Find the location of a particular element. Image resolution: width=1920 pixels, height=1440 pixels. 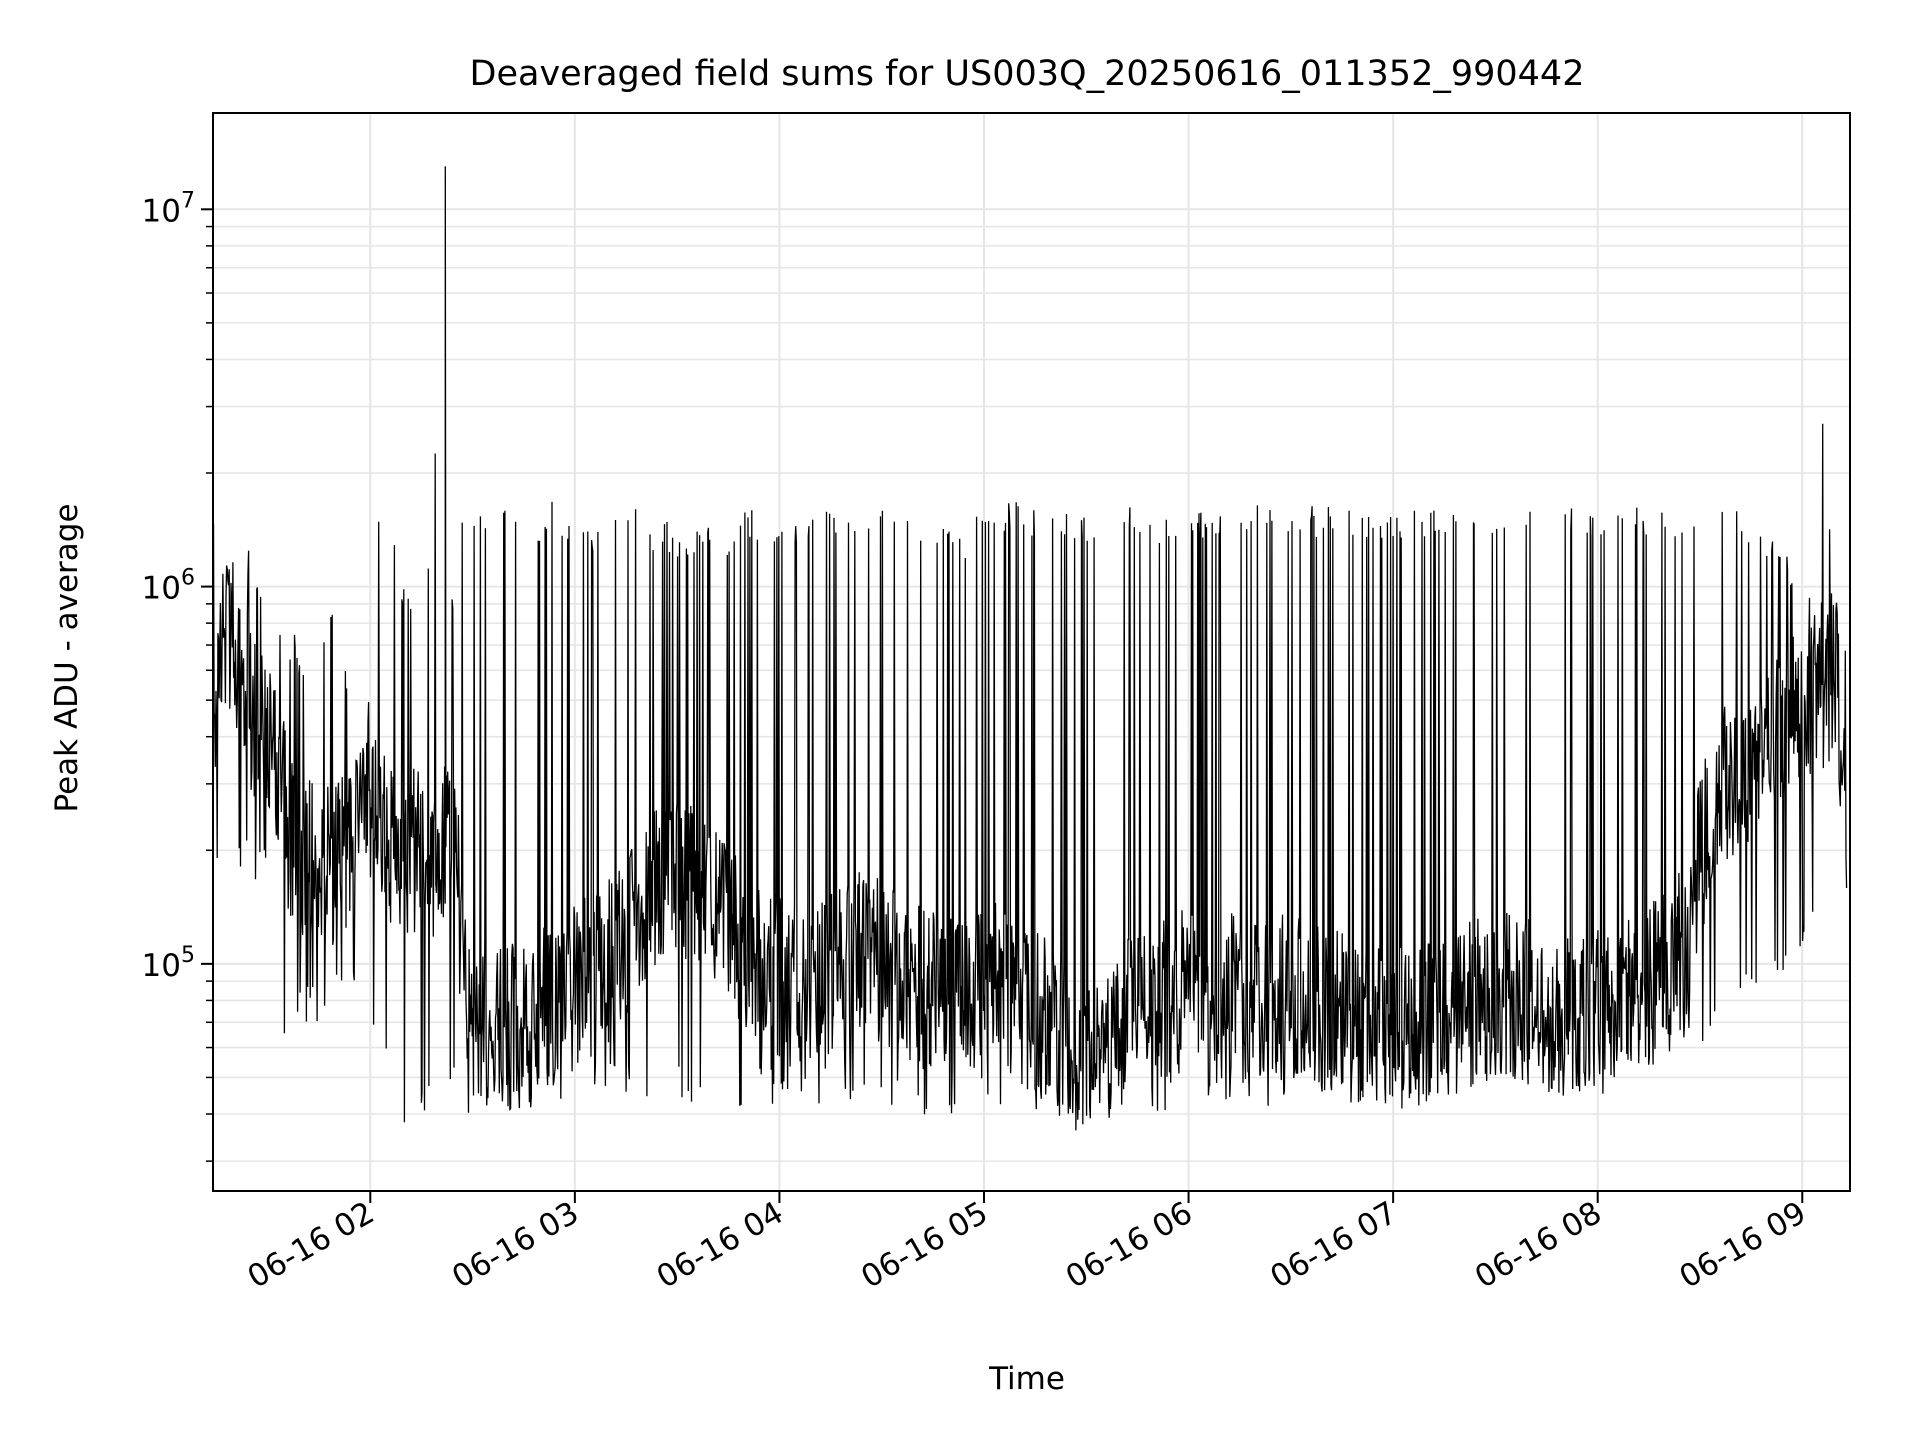

y-tick-label: 10⁵ is located at coordinates (168, 963).